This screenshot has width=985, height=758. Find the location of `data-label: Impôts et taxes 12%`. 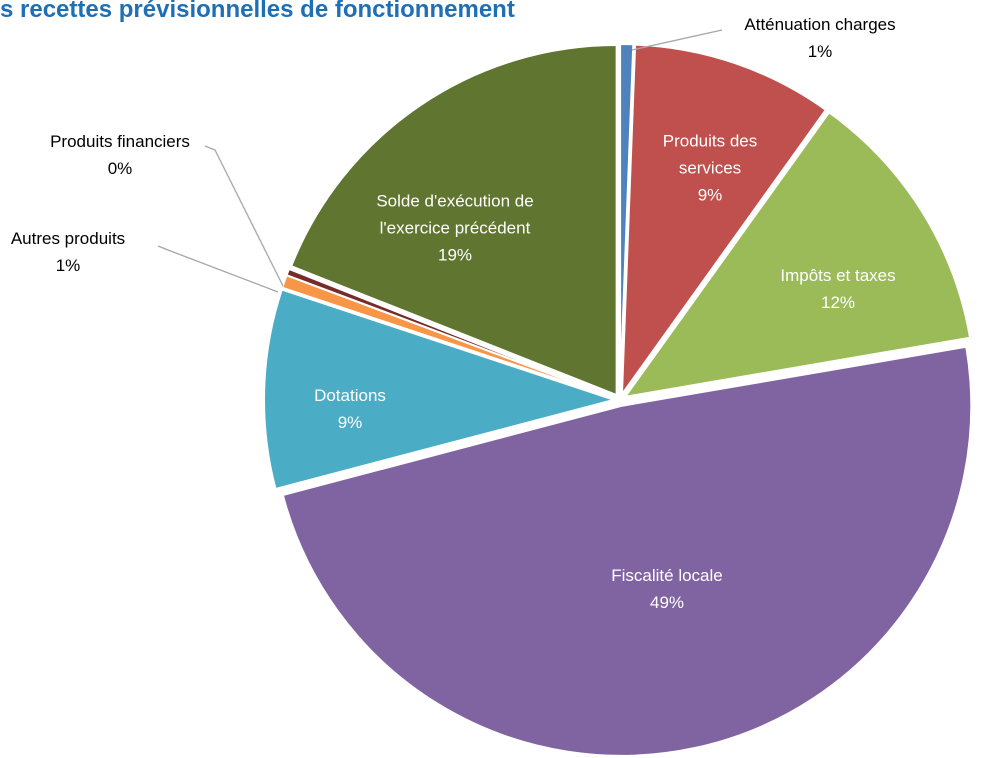

data-label: Impôts et taxes 12% is located at coordinates (838, 289).